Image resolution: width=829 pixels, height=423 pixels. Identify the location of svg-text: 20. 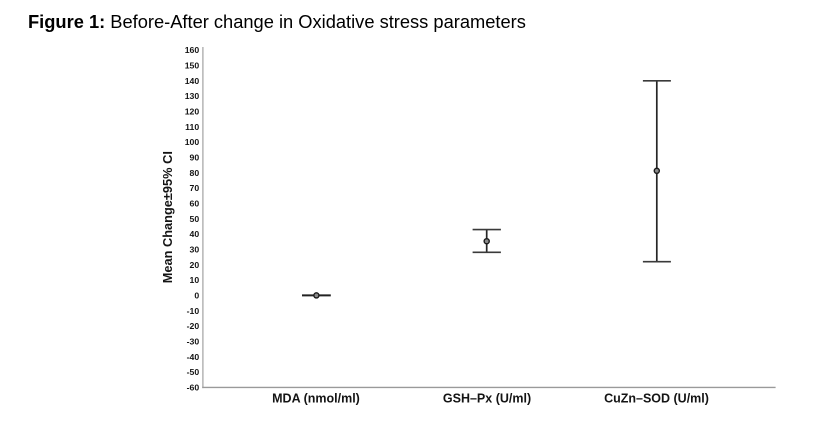
(195, 265).